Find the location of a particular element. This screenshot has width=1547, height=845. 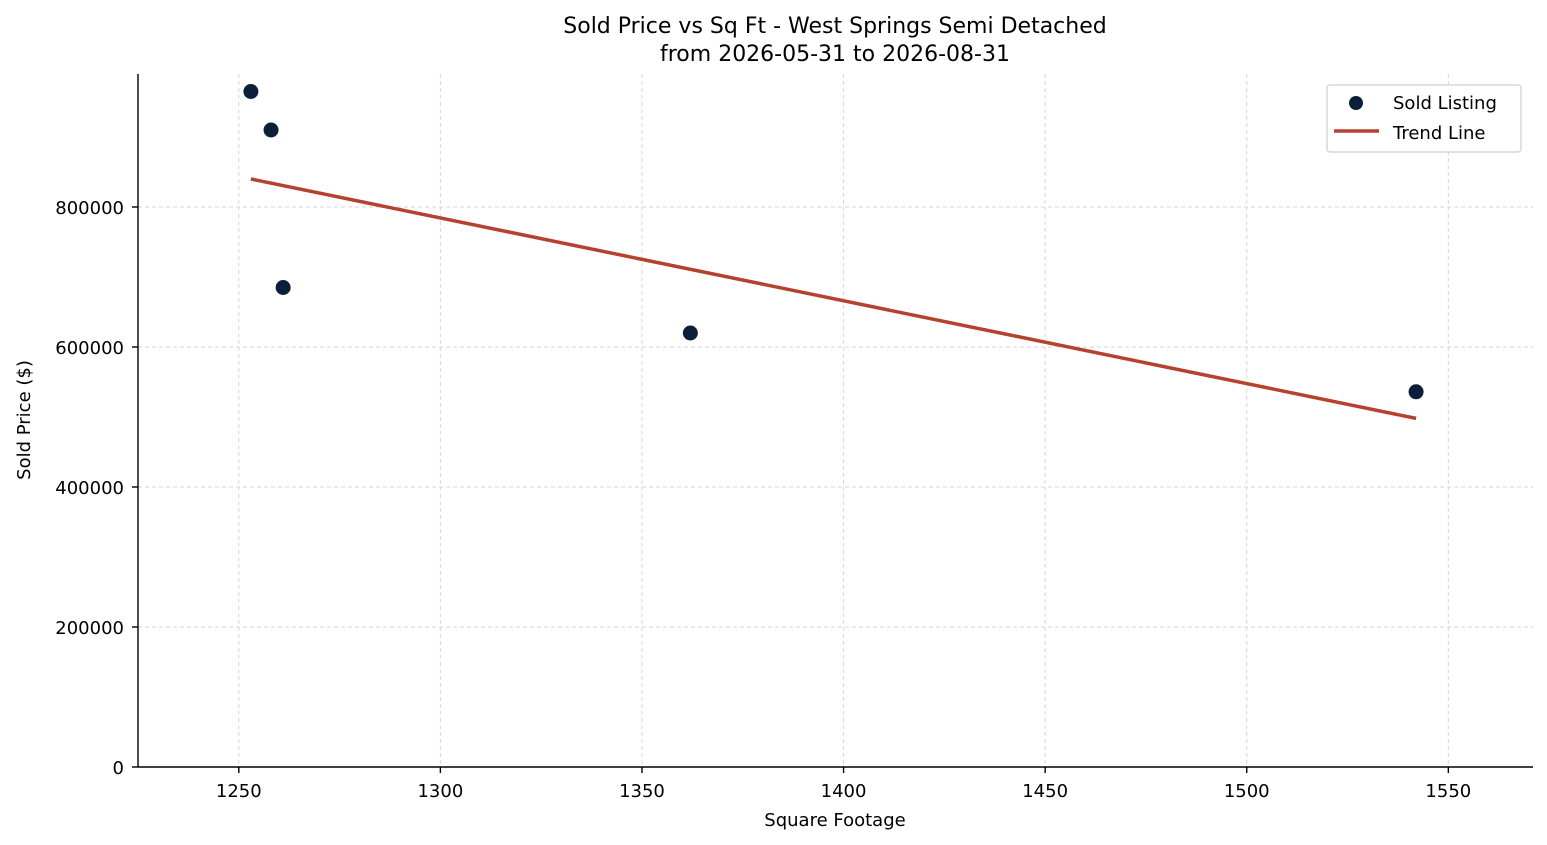

y-tick-label: 200000 is located at coordinates (89, 628).